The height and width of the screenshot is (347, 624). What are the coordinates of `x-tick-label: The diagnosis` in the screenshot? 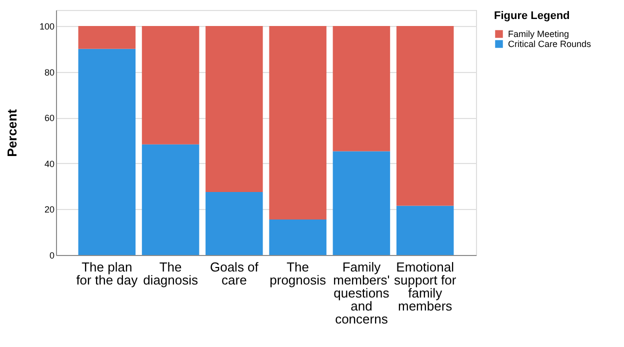 It's located at (171, 274).